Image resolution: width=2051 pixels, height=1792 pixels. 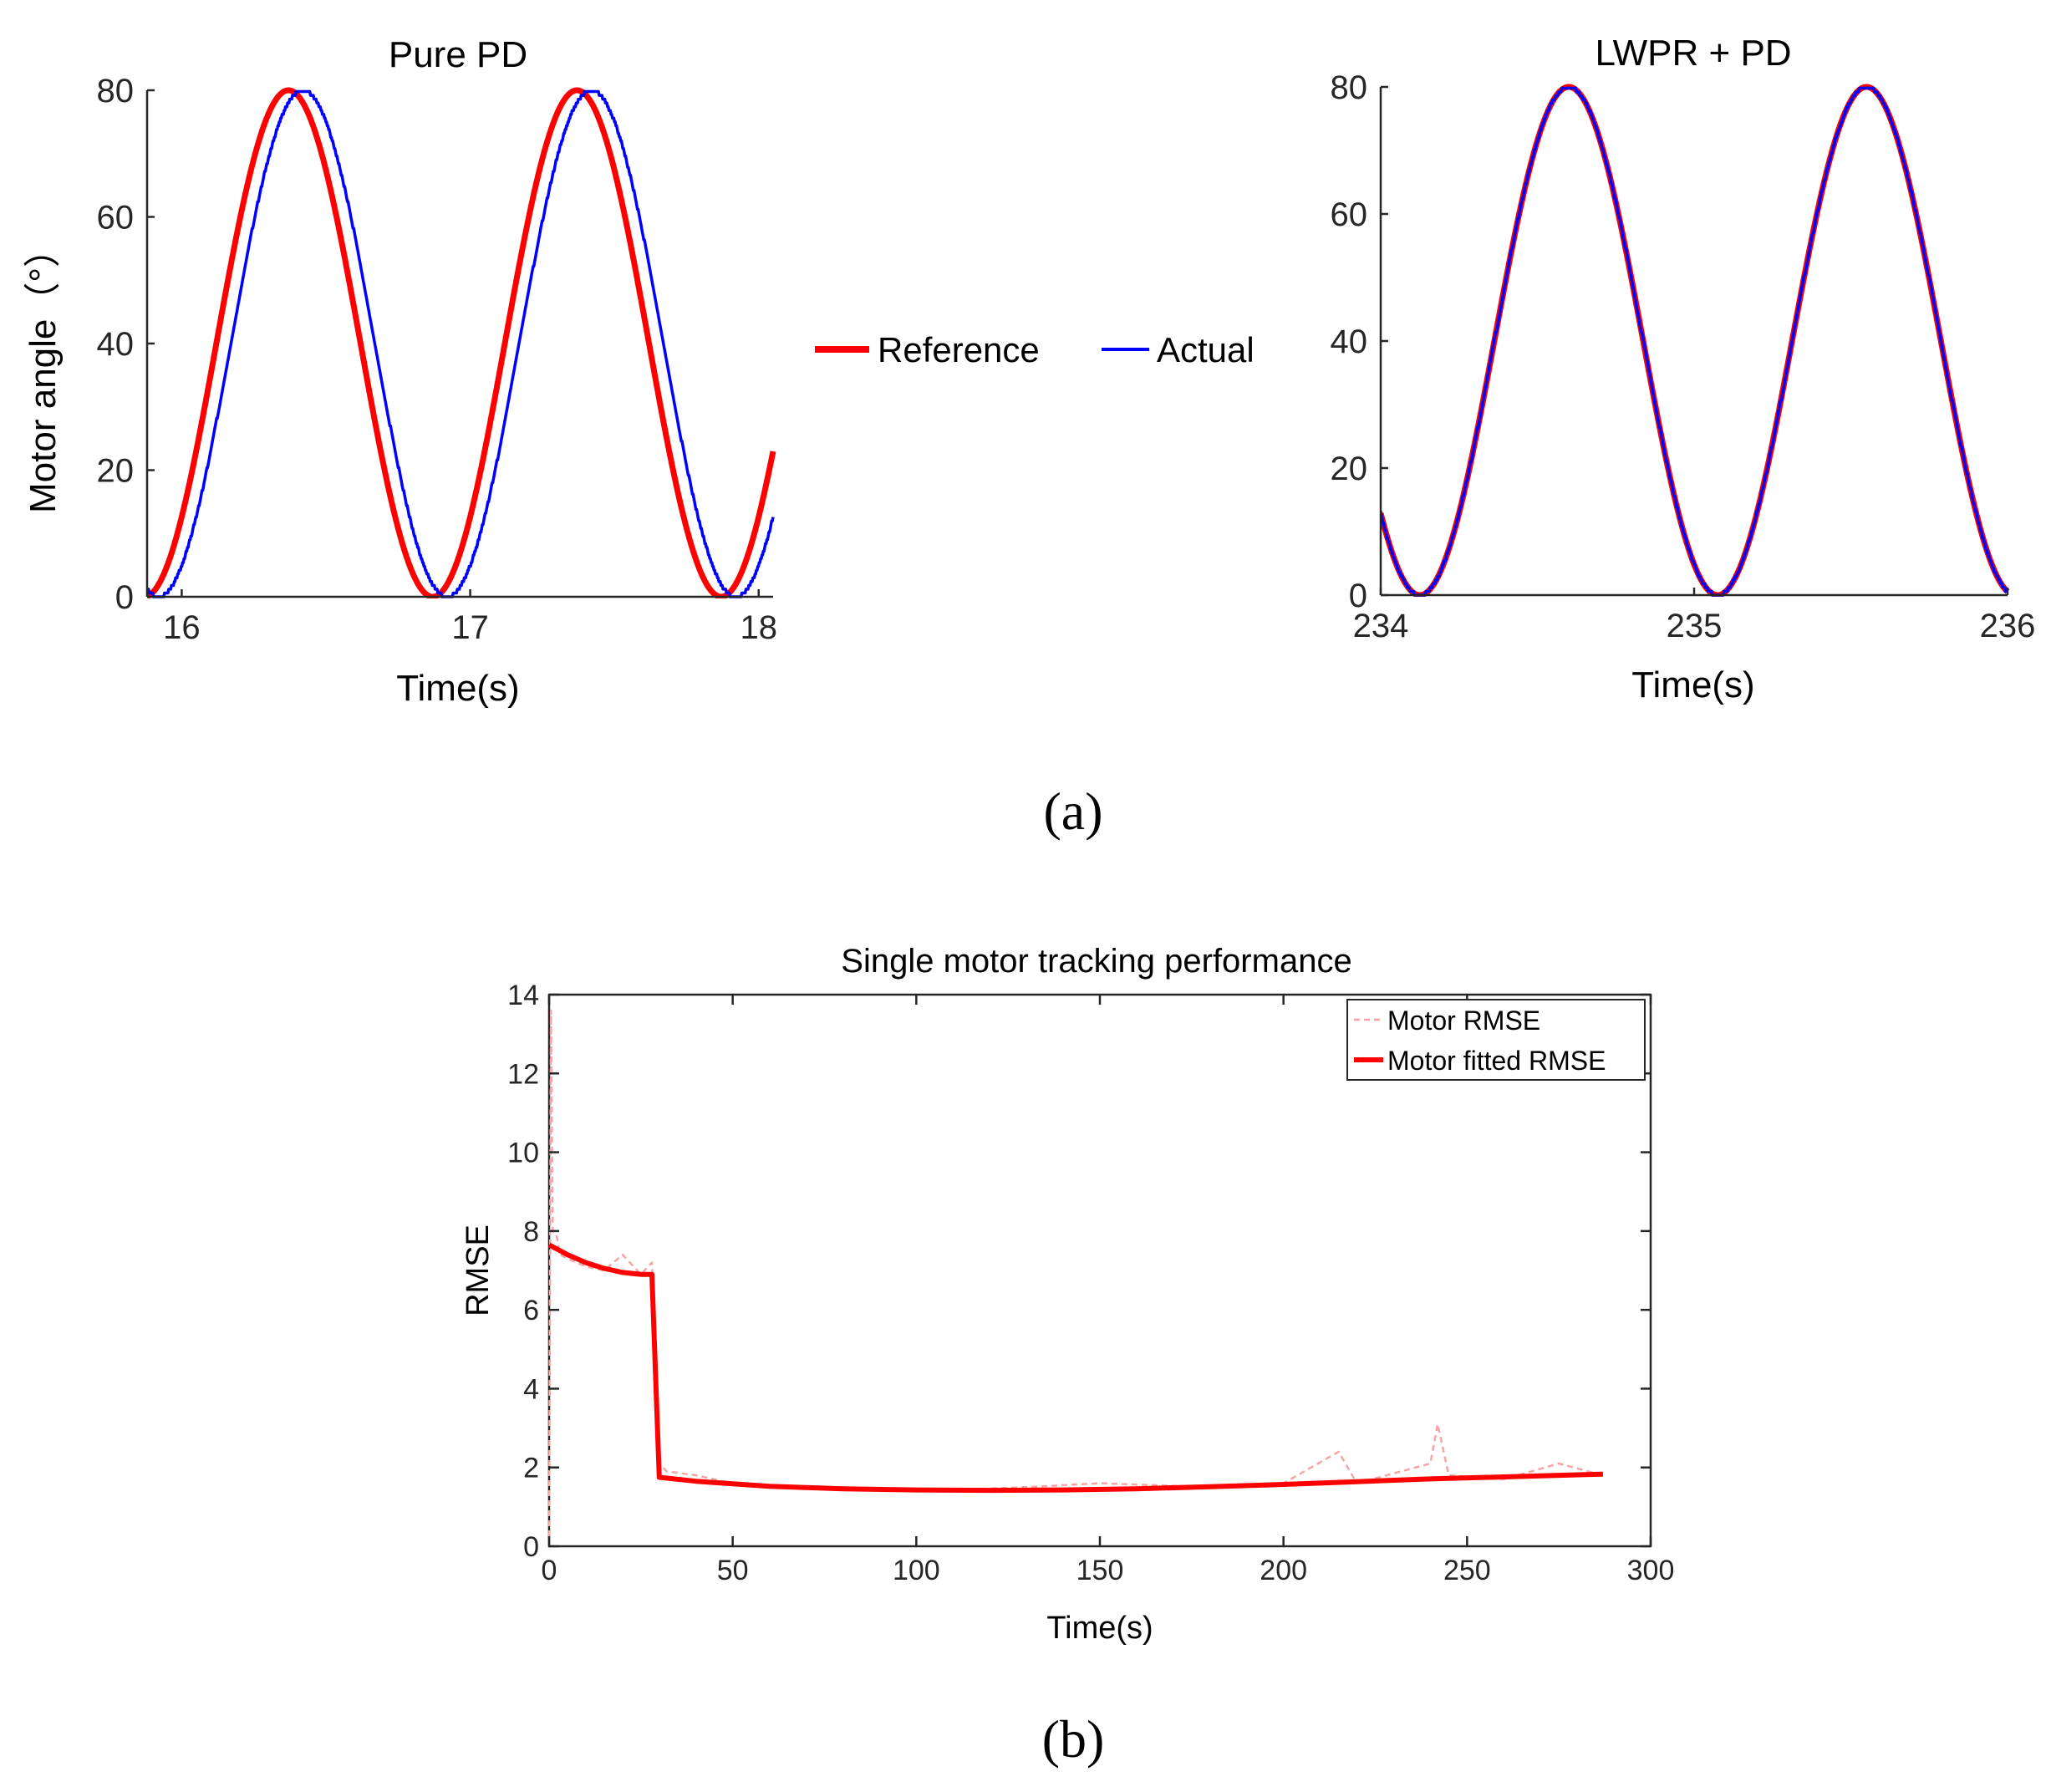 I want to click on legend-box, so click(x=1496, y=1040).